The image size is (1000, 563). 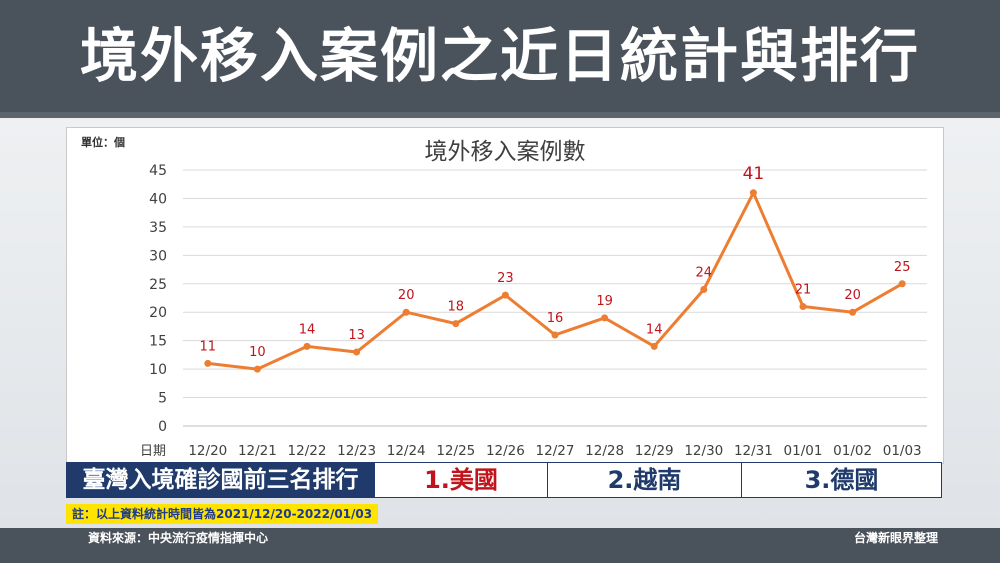 I want to click on credit-text: 台灣新眼界整理, so click(x=895, y=538).